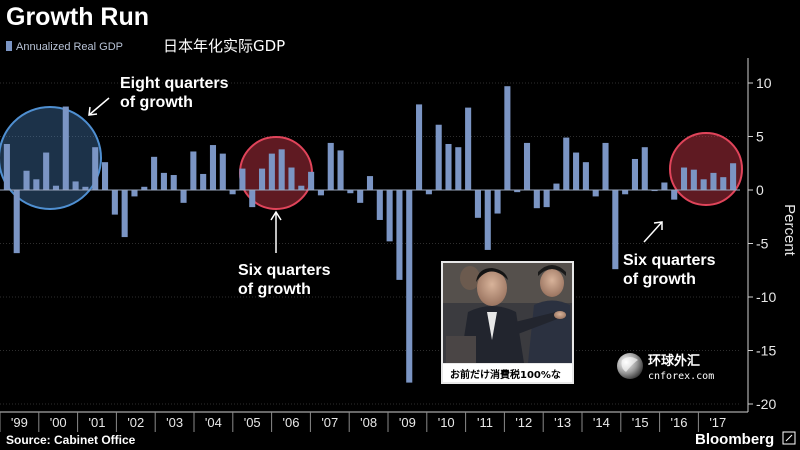 Image resolution: width=800 pixels, height=450 pixels. I want to click on y-axis: 10 5 0 -5 -10 -15 -20, so click(761, 235).